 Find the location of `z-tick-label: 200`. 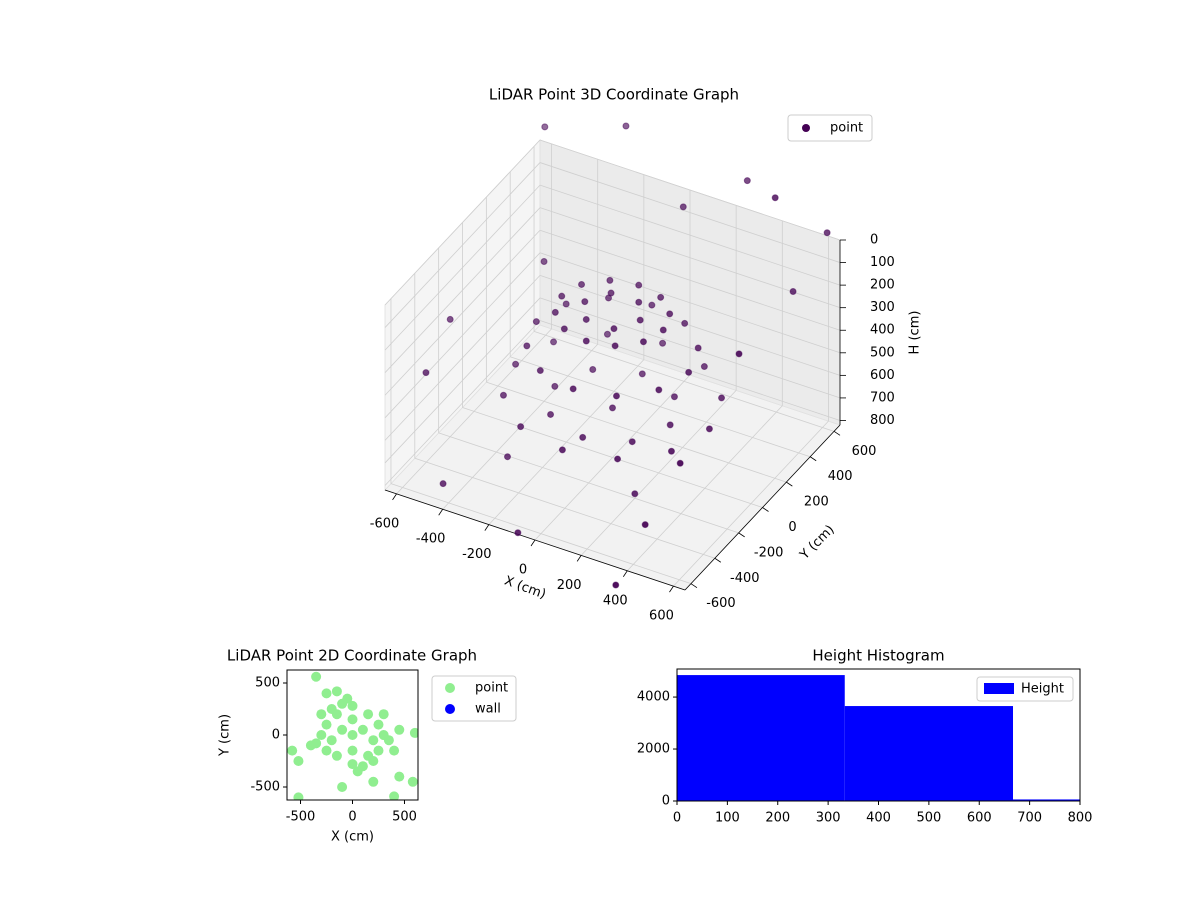

z-tick-label: 200 is located at coordinates (882, 285).